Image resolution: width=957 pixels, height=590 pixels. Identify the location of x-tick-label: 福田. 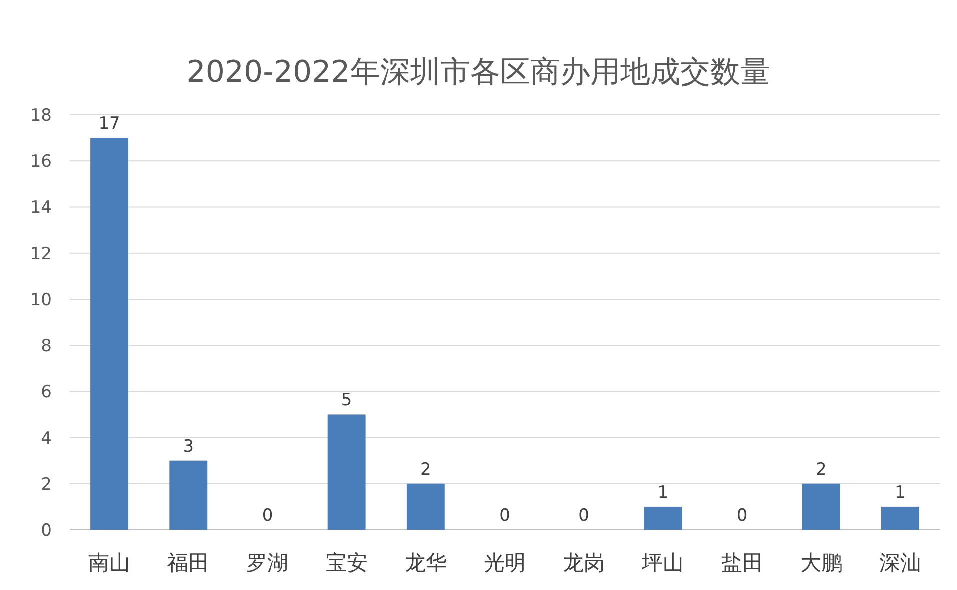
(189, 563).